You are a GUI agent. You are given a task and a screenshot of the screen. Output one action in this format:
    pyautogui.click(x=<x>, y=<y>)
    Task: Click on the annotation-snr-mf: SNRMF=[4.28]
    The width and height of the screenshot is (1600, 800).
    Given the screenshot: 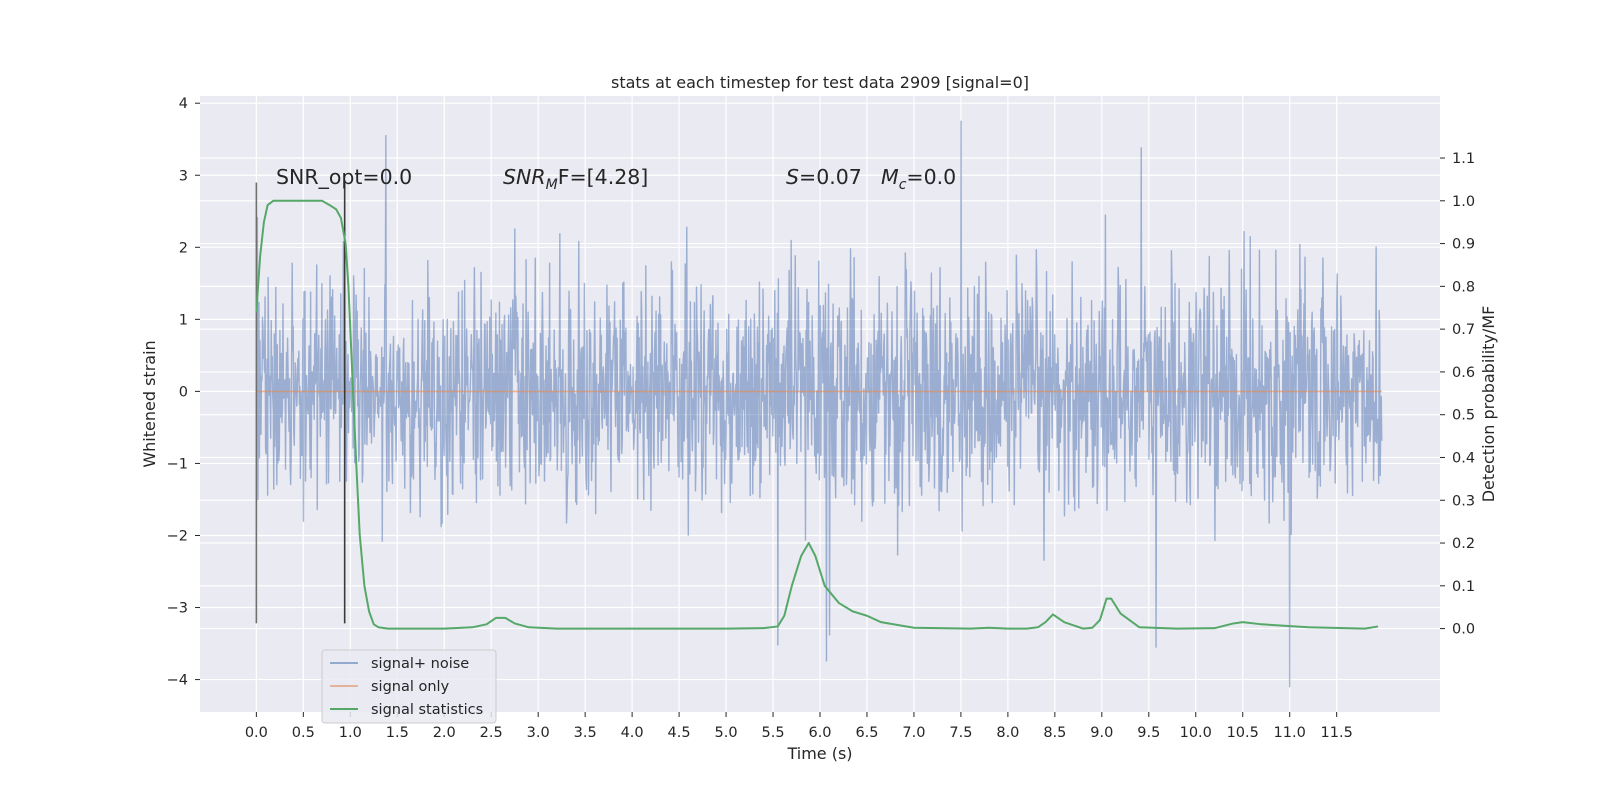 What is the action you would take?
    pyautogui.click(x=575, y=179)
    